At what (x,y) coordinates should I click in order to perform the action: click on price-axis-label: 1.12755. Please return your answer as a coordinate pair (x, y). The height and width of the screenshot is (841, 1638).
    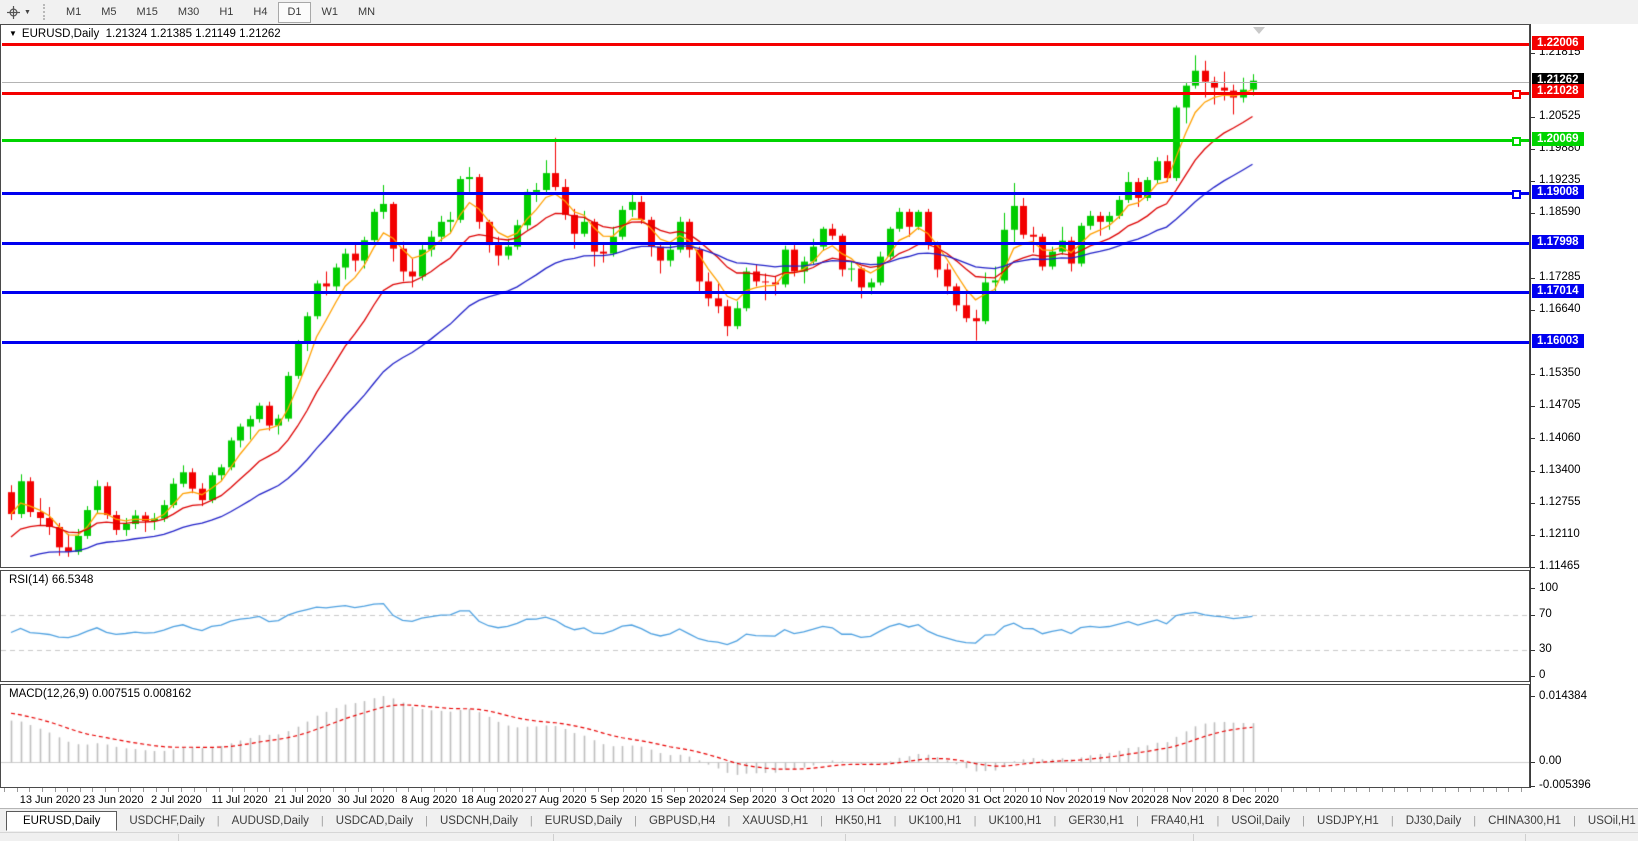
    Looking at the image, I should click on (1560, 502).